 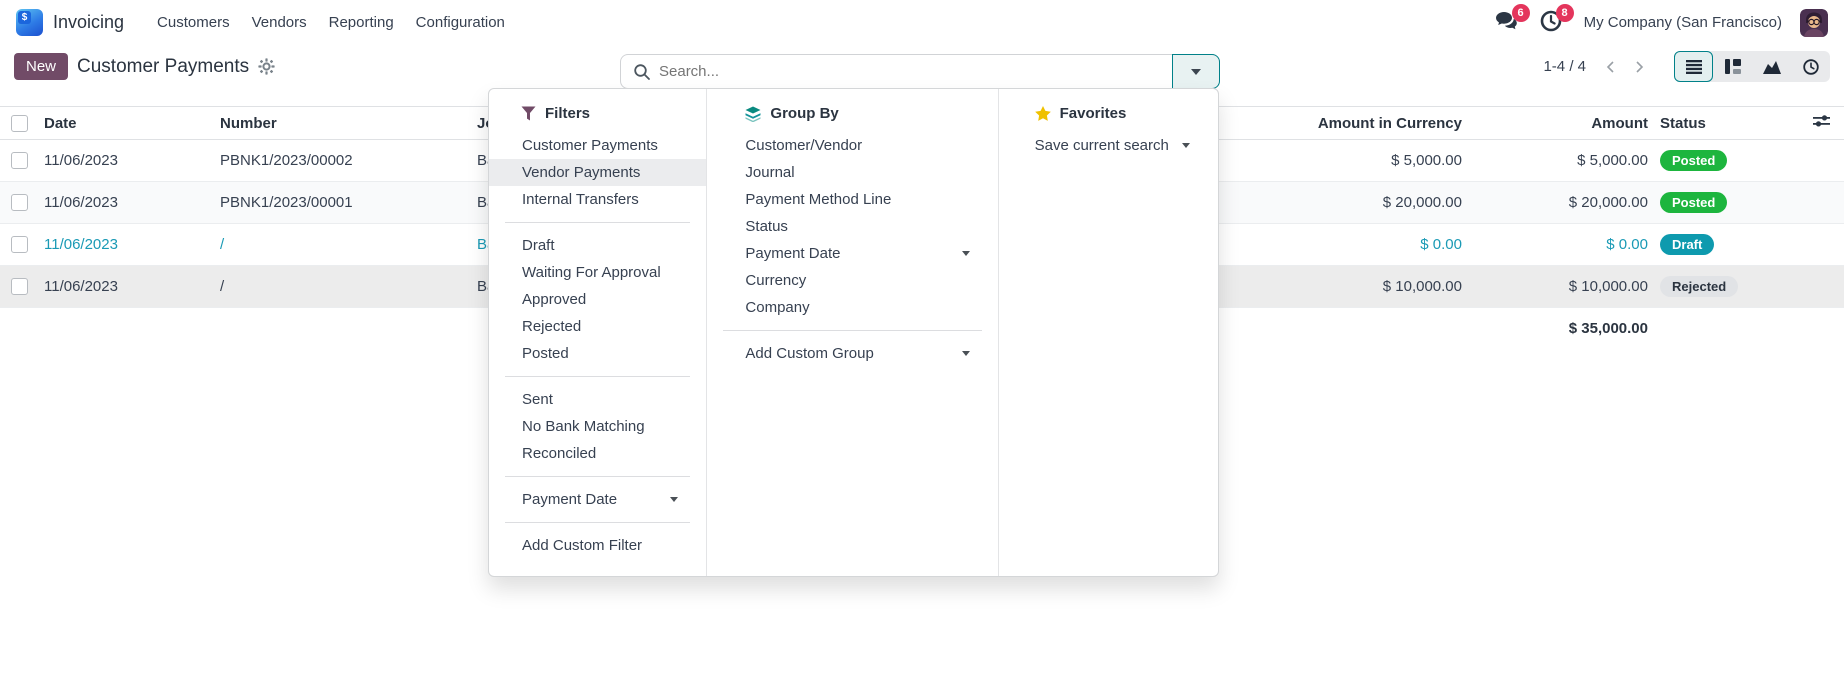 What do you see at coordinates (636, 71) in the screenshot?
I see `search-icon` at bounding box center [636, 71].